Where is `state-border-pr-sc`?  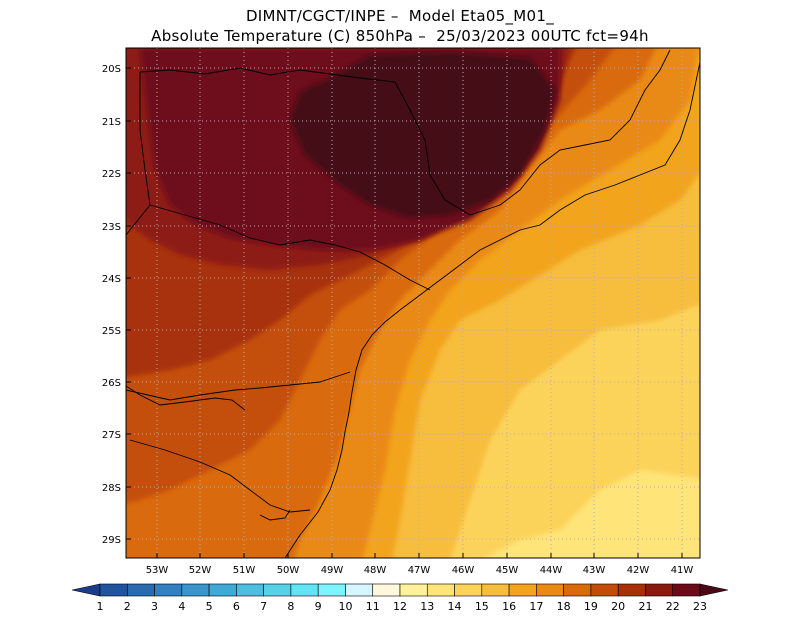 state-border-pr-sc is located at coordinates (238, 386).